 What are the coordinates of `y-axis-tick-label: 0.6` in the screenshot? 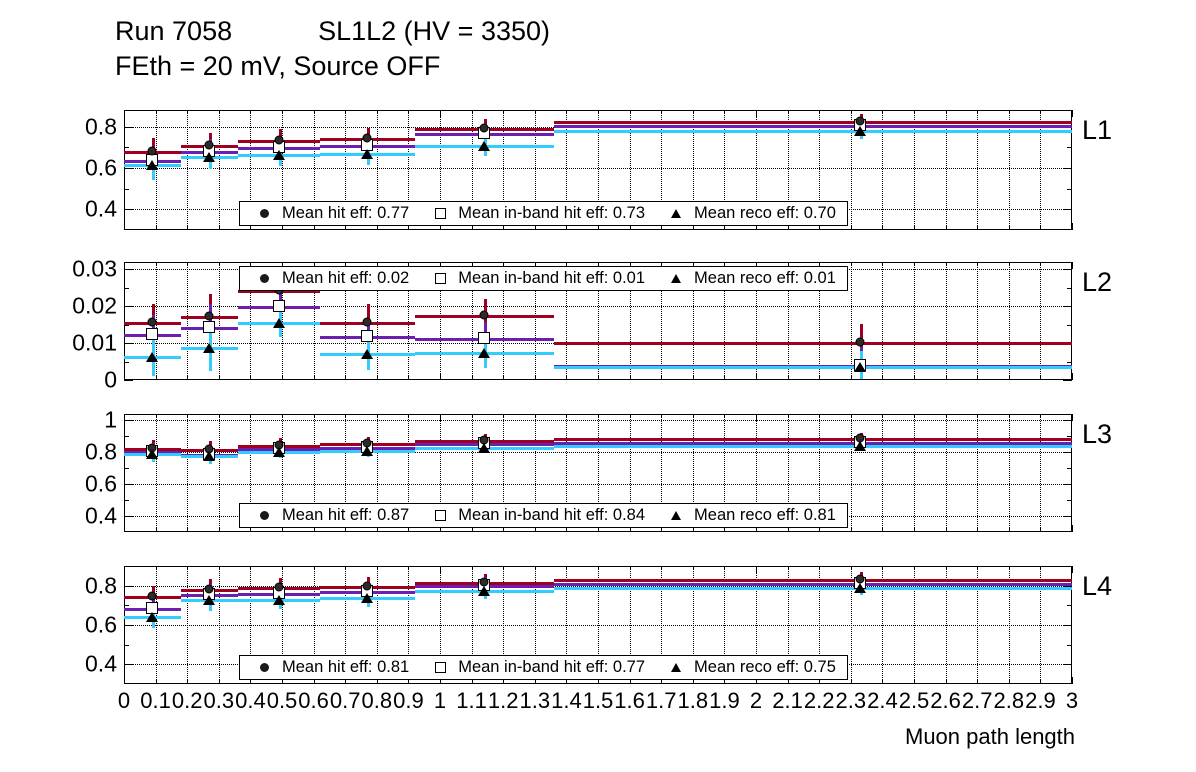 It's located at (101, 167).